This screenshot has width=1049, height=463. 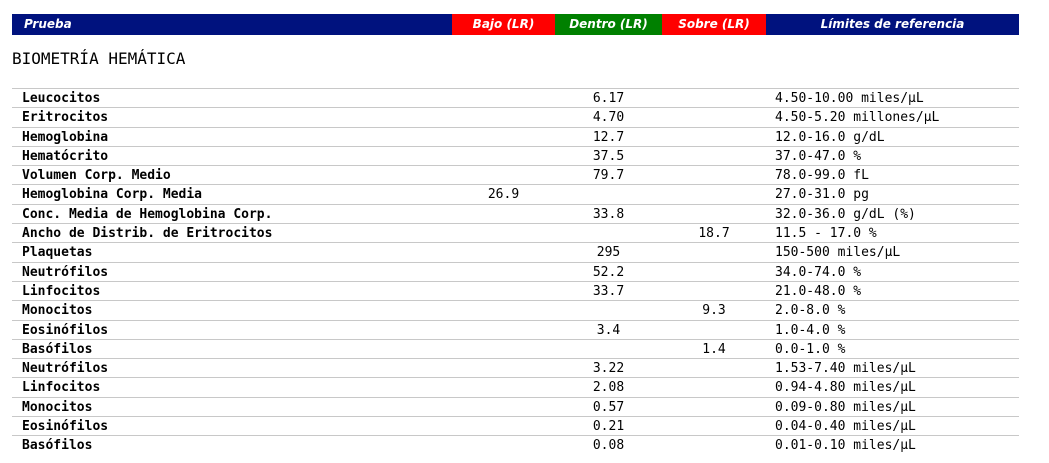 I want to click on test-name: Hematócrito, so click(x=65, y=156).